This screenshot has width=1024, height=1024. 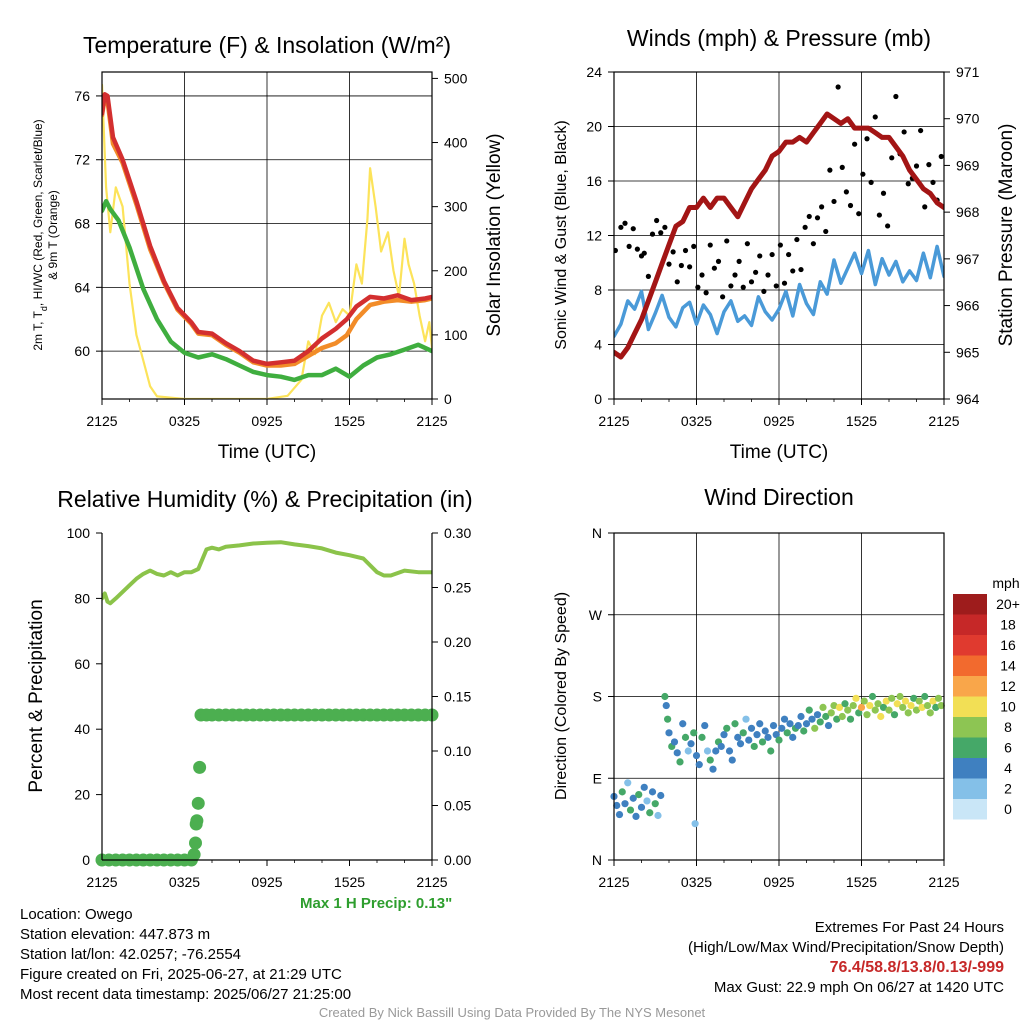 I want to click on elevation-text: Station elevation: 447.873 m, so click(x=115, y=934).